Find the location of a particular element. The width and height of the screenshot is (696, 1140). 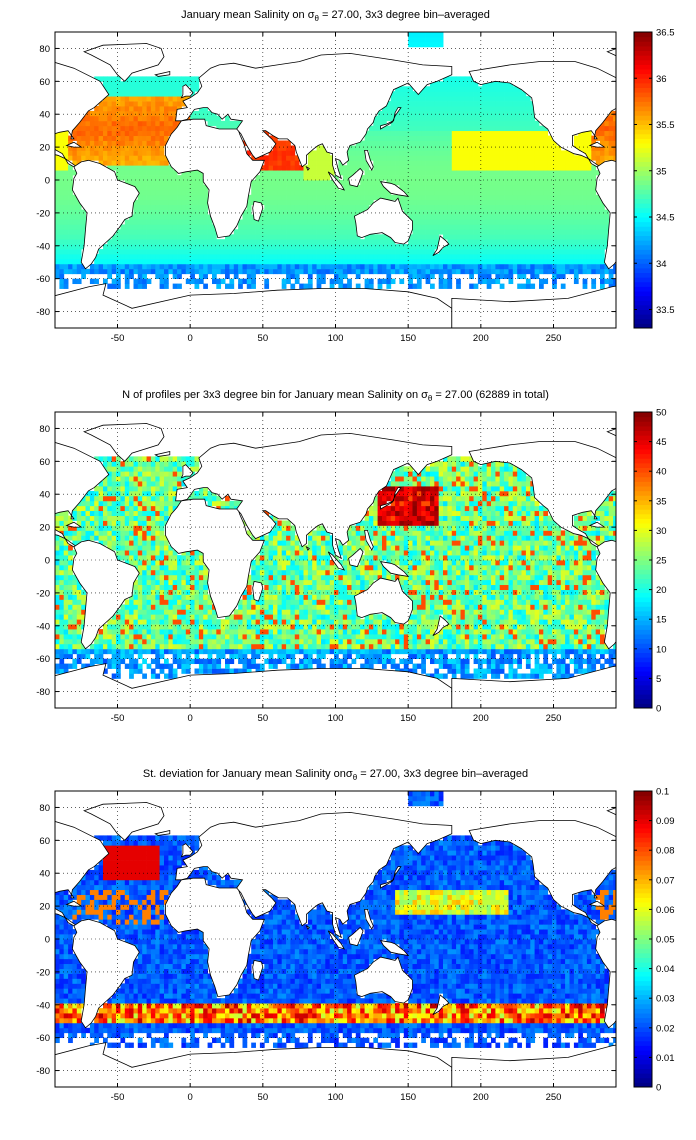

colorbar-tick-label: 34.5 is located at coordinates (665, 218).